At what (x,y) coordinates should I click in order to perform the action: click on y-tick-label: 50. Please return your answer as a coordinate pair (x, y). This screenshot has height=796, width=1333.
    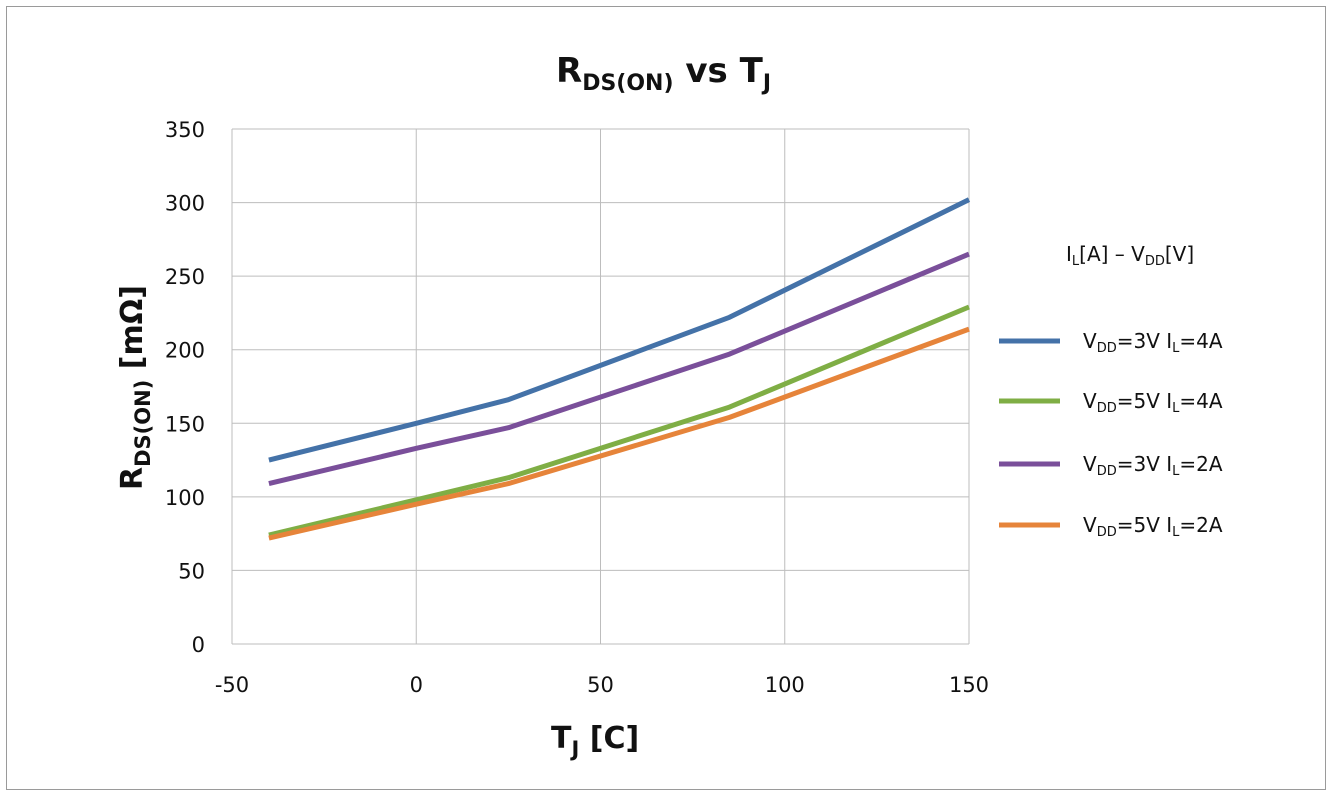
    Looking at the image, I should click on (191, 571).